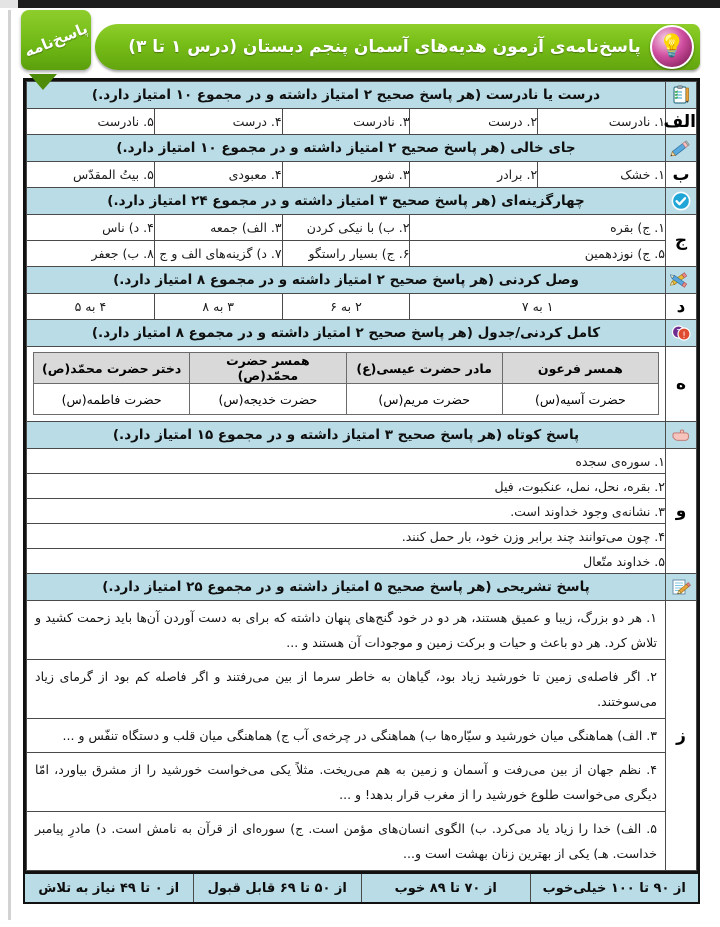 The width and height of the screenshot is (720, 927). I want to click on tab-fold-decoration, so click(43, 82).